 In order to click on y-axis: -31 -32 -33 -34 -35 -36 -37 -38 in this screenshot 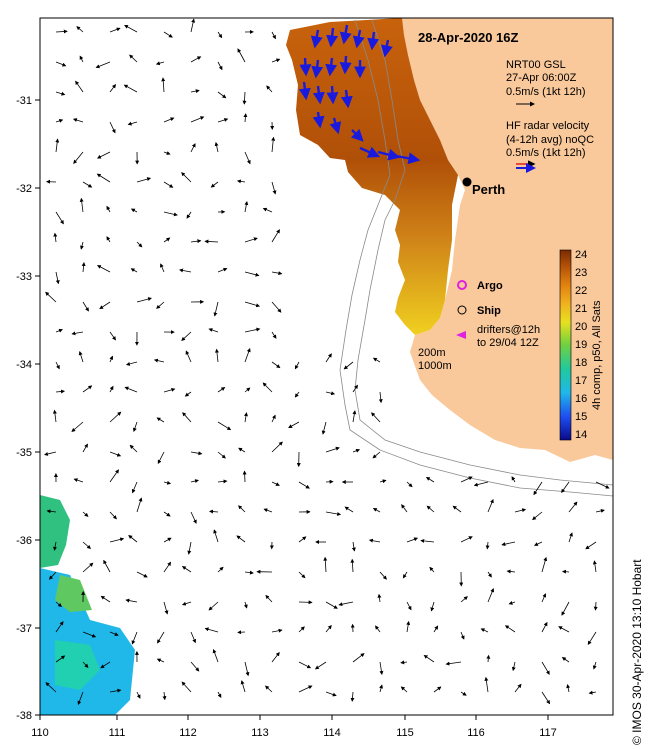, I will do `click(28, 408)`.